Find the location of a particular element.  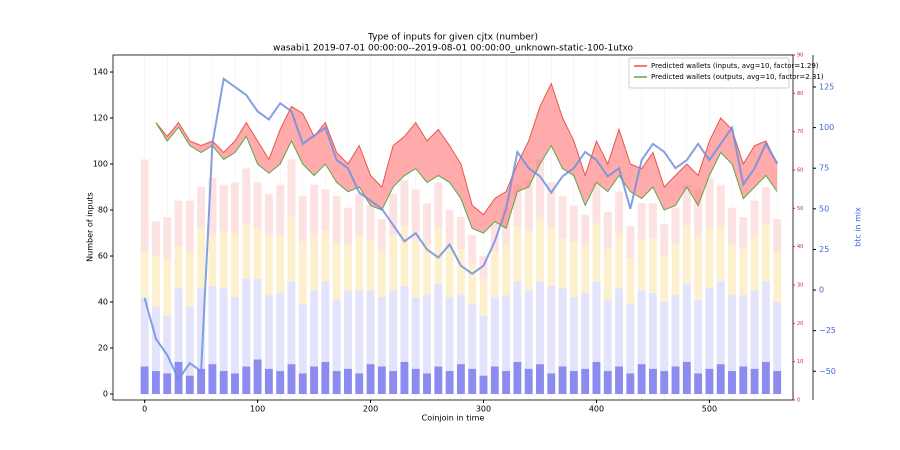

y3-tick-label: 60 is located at coordinates (800, 171).